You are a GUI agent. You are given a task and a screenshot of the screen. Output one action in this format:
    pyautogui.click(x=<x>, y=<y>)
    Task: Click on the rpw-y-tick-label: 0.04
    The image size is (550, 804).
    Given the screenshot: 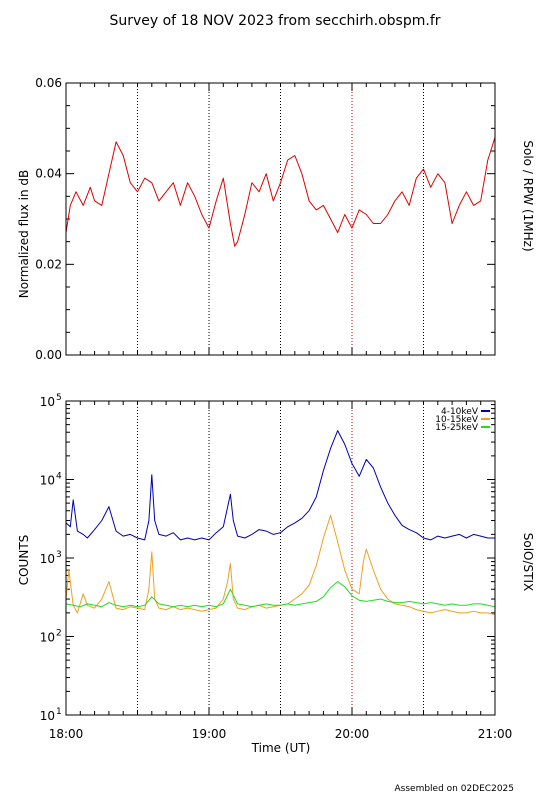 What is the action you would take?
    pyautogui.click(x=48, y=174)
    